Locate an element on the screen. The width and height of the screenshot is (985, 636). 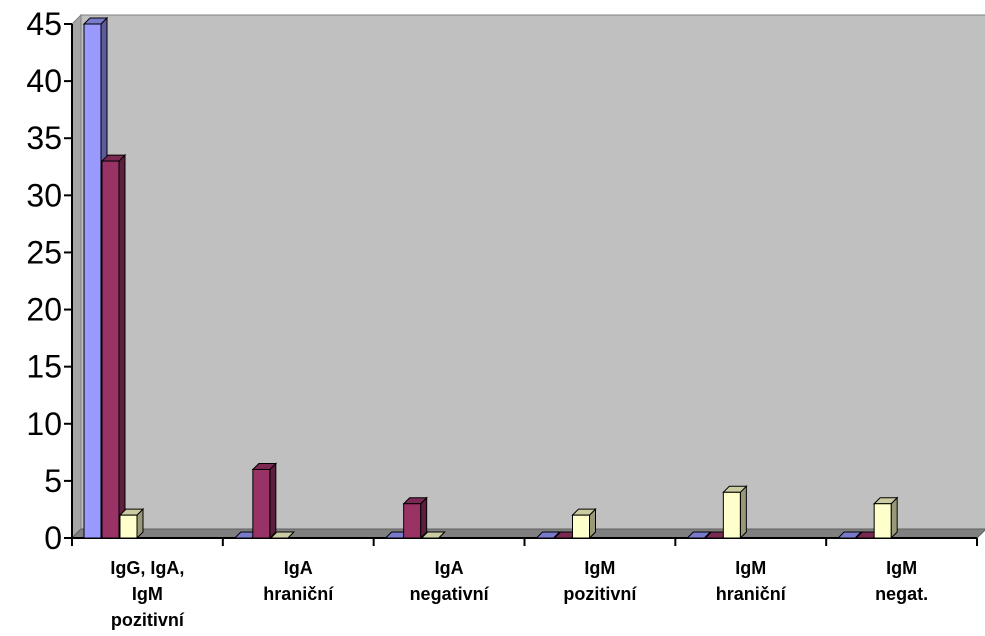
y-tick-label: 10 is located at coordinates (44, 424).